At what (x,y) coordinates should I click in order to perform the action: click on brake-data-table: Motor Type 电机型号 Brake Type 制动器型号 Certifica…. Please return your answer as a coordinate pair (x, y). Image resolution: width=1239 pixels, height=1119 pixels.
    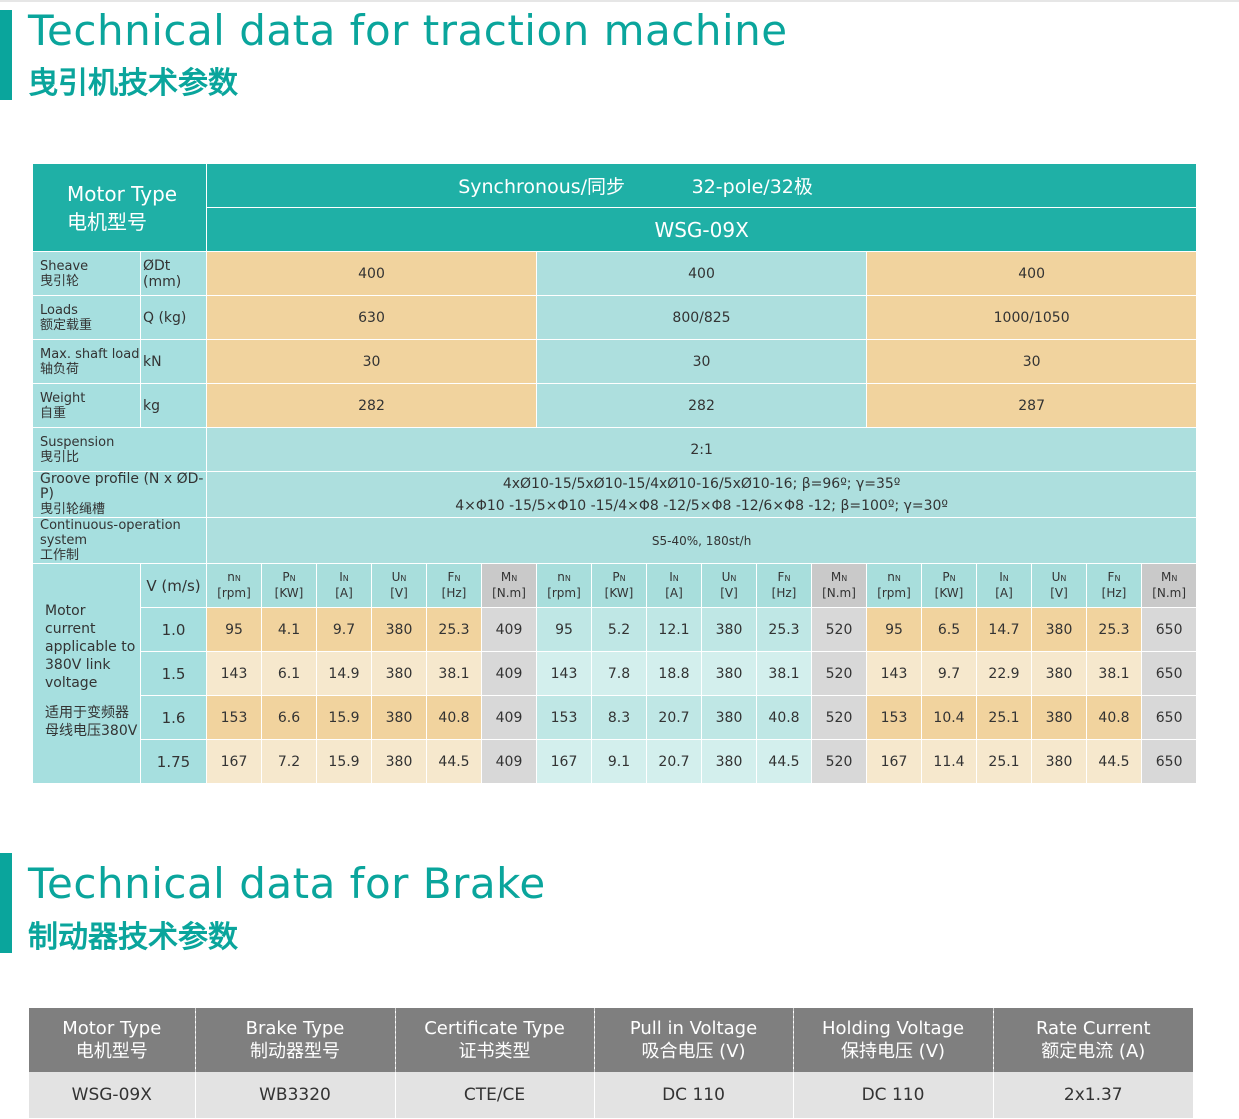
    Looking at the image, I should click on (611, 1063).